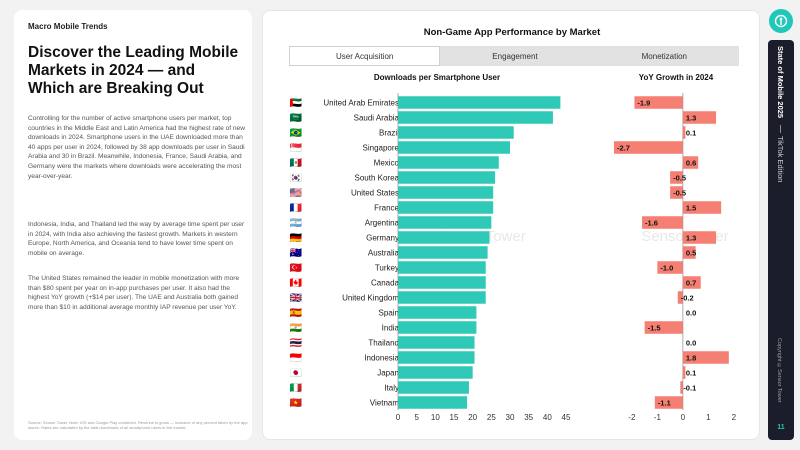 This screenshot has width=800, height=450. I want to click on yoy-data-label: -1.9, so click(643, 103).